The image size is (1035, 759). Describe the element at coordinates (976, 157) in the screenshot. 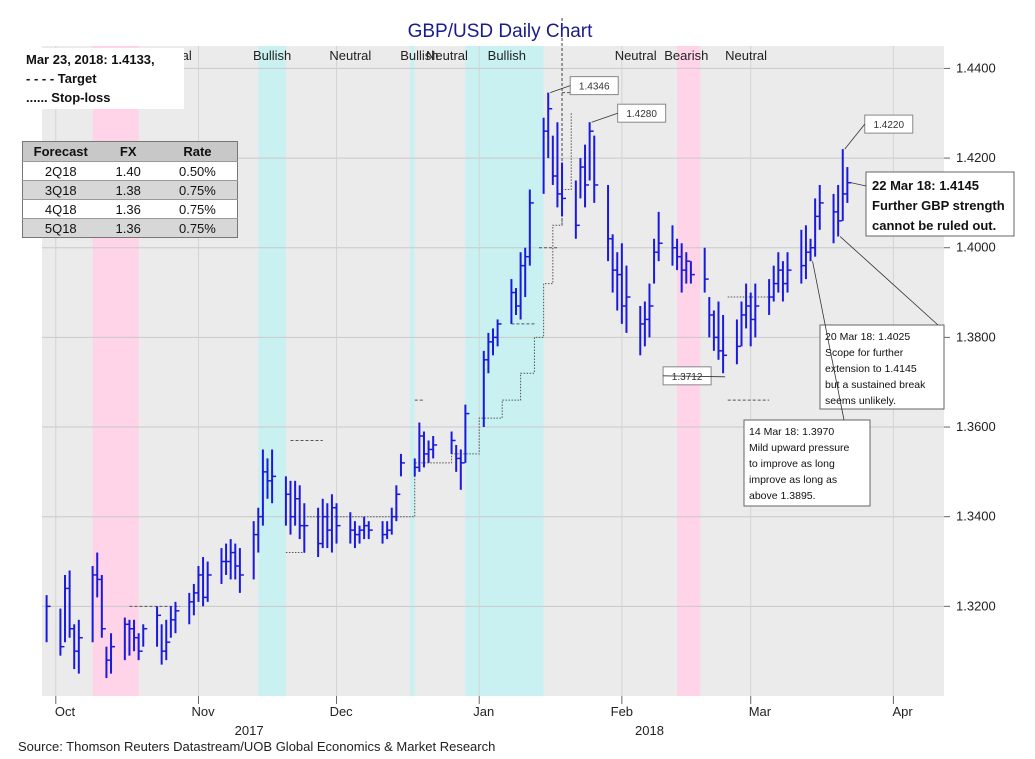

I see `y-tick-label: 1.4200` at that location.